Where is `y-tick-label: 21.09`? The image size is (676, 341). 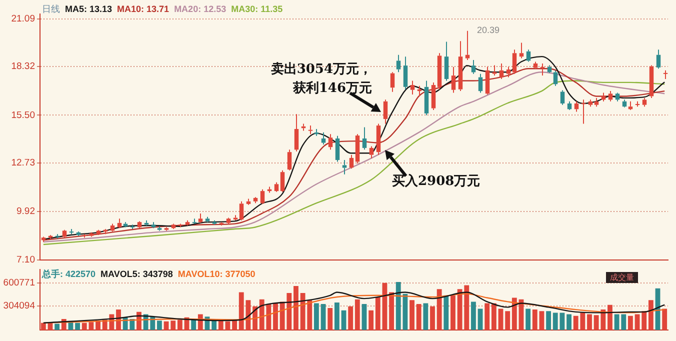
y-tick-label: 21.09 is located at coordinates (23, 18).